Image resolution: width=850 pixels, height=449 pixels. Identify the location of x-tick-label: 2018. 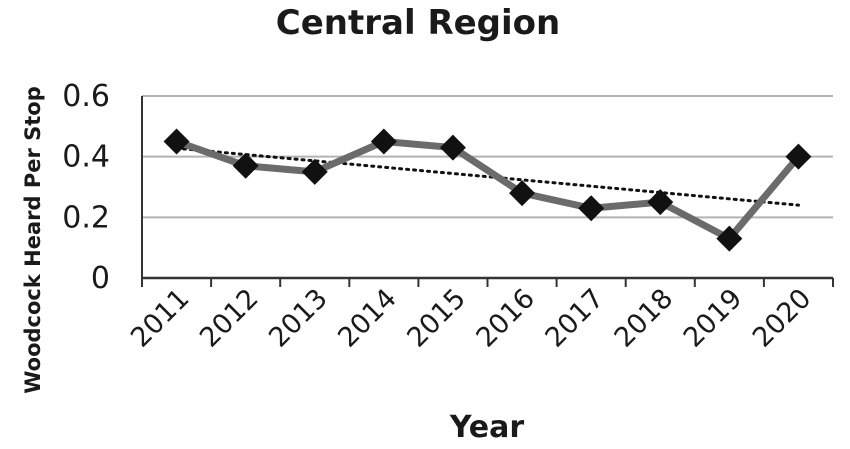
(644, 318).